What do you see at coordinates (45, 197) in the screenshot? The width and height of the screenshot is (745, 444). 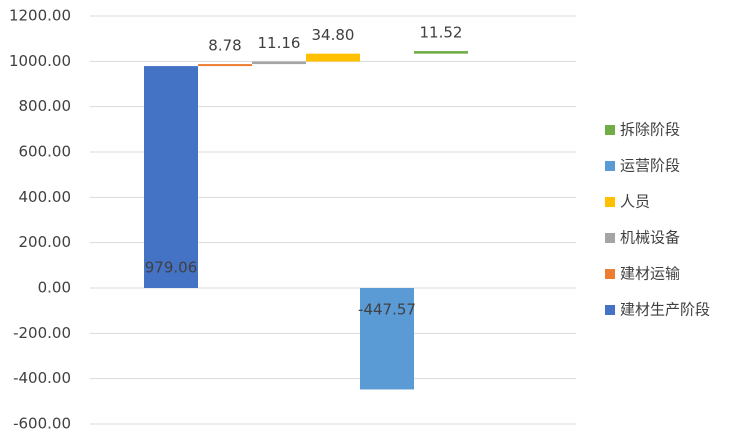 I see `y-tick-label: 400.00` at bounding box center [45, 197].